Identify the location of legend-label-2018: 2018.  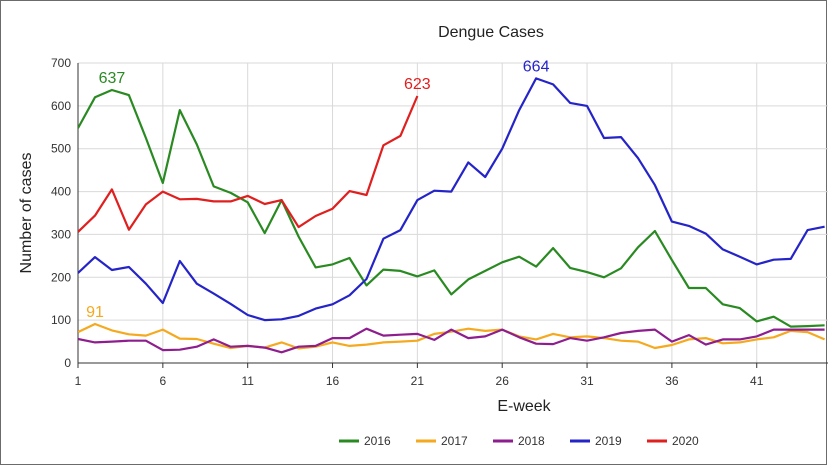
(531, 441).